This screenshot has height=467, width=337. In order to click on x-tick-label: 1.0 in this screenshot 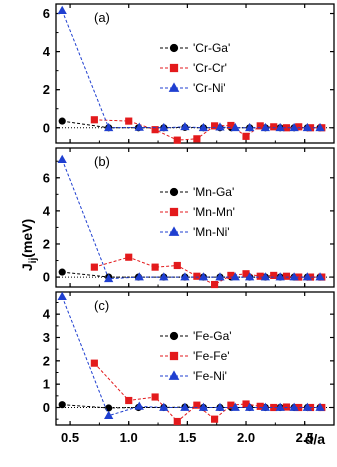, I will do `click(129, 437)`.